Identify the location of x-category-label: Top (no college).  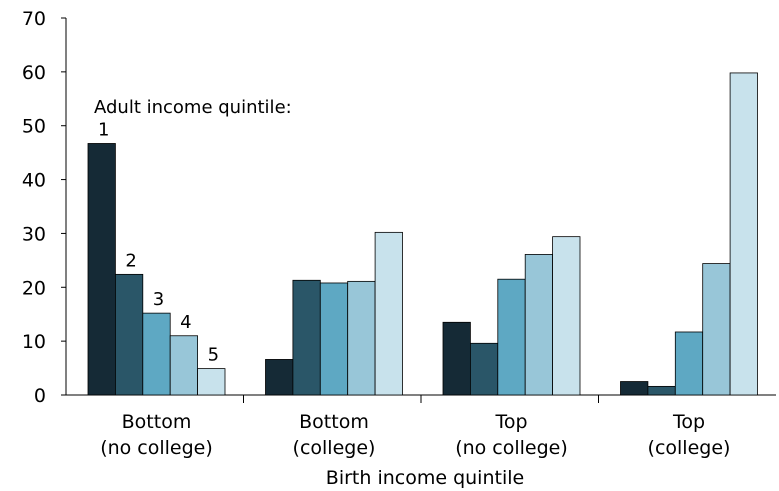
(511, 435).